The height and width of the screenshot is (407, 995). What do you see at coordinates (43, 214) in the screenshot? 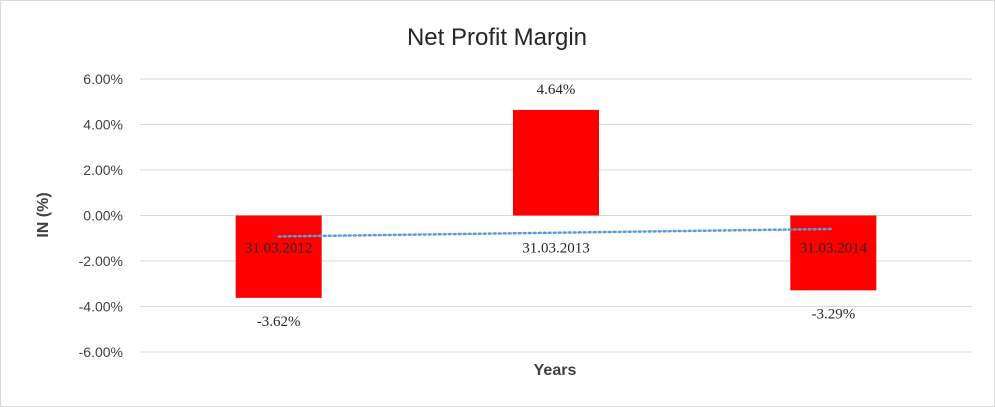
I see `y-axis-label: IN (%)` at bounding box center [43, 214].